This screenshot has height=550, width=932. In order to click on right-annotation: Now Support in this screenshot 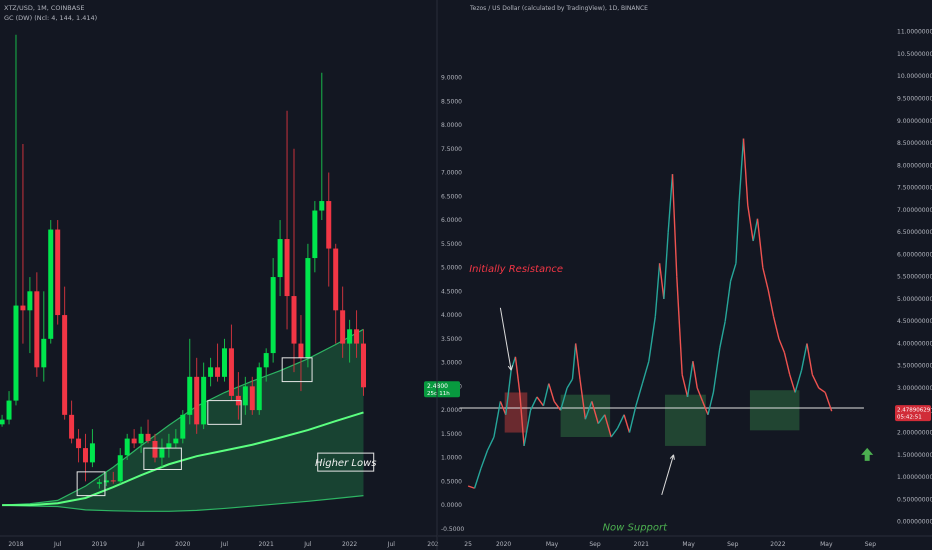, I will do `click(636, 528)`.